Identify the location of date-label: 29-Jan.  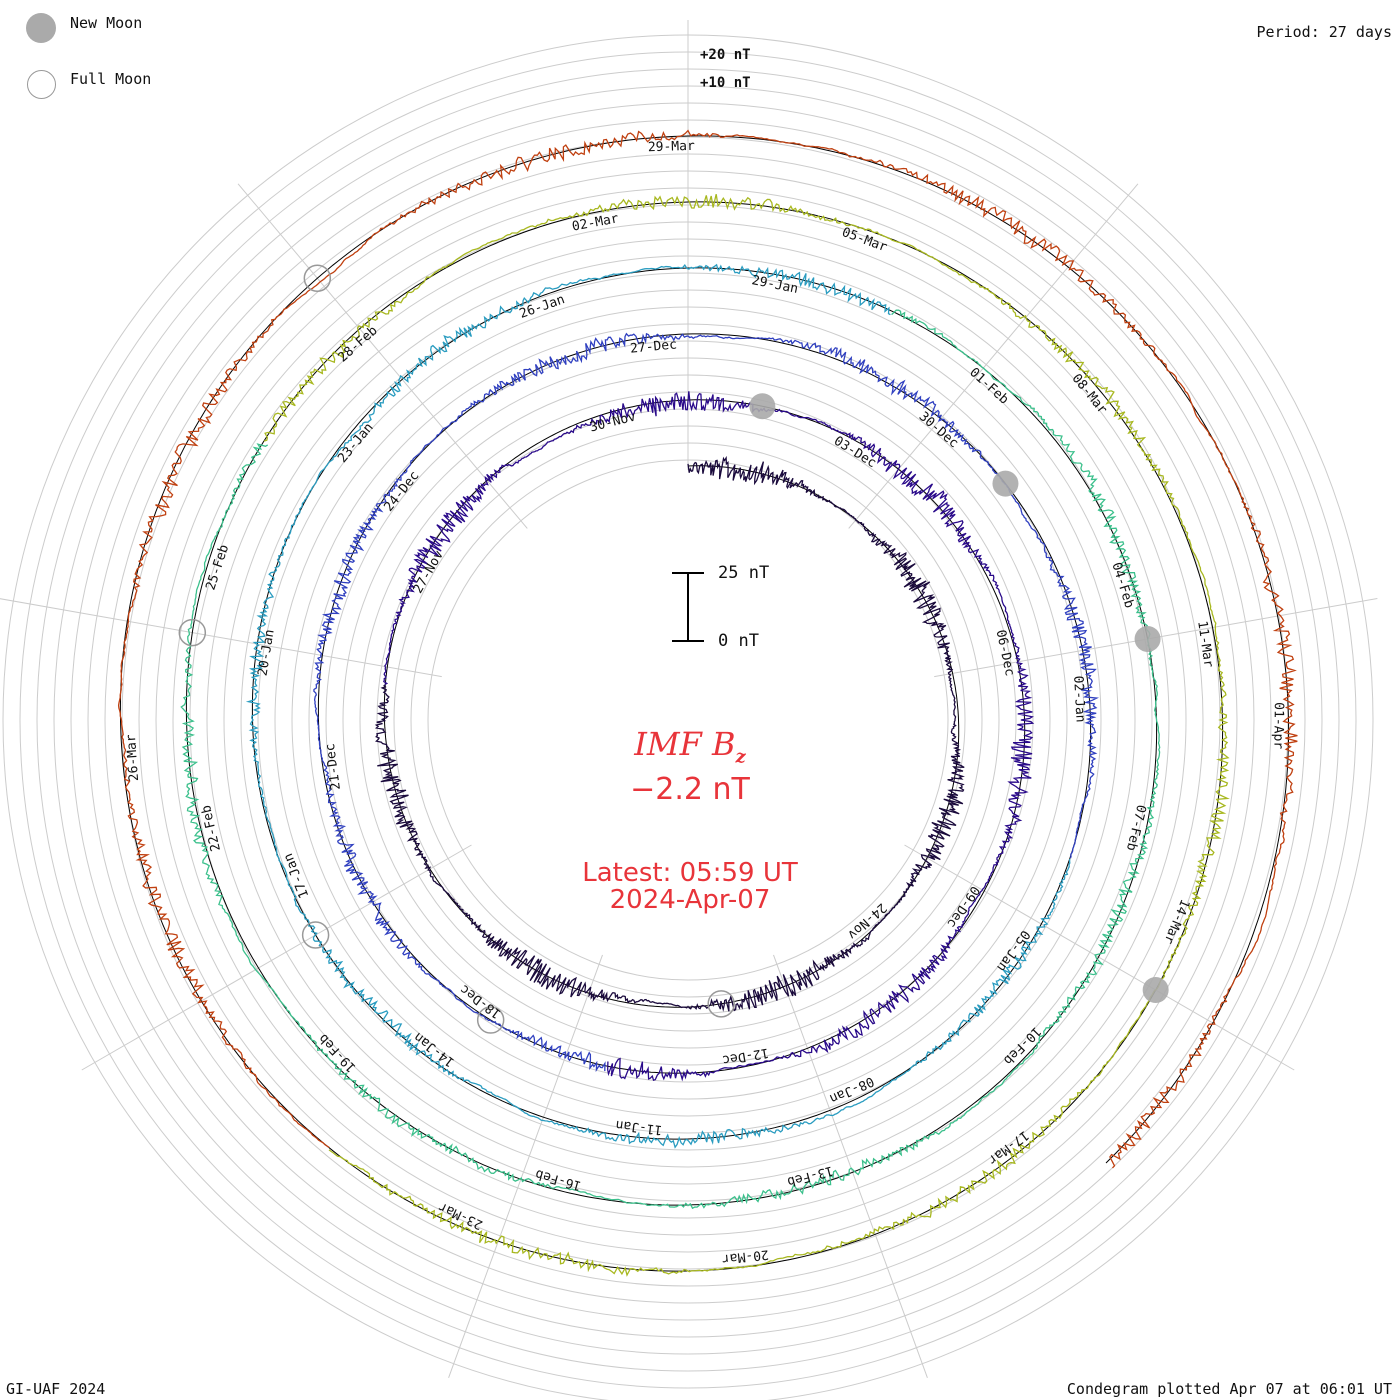
(774, 285).